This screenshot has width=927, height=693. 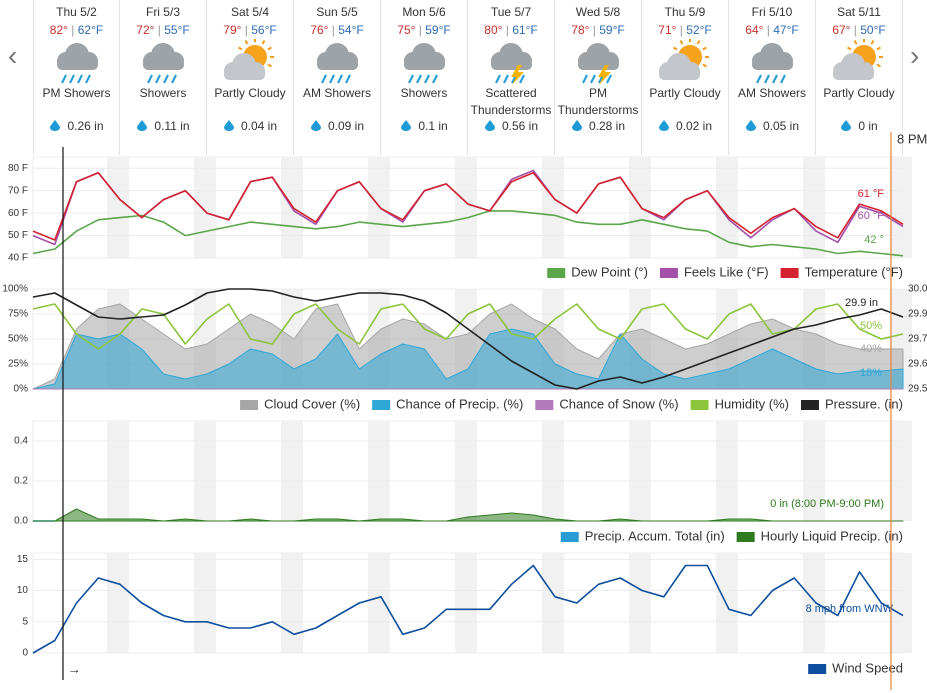 I want to click on day-column: Sat 5/11 67° | 50°F Partly Cloudy 0 in, so click(x=859, y=77).